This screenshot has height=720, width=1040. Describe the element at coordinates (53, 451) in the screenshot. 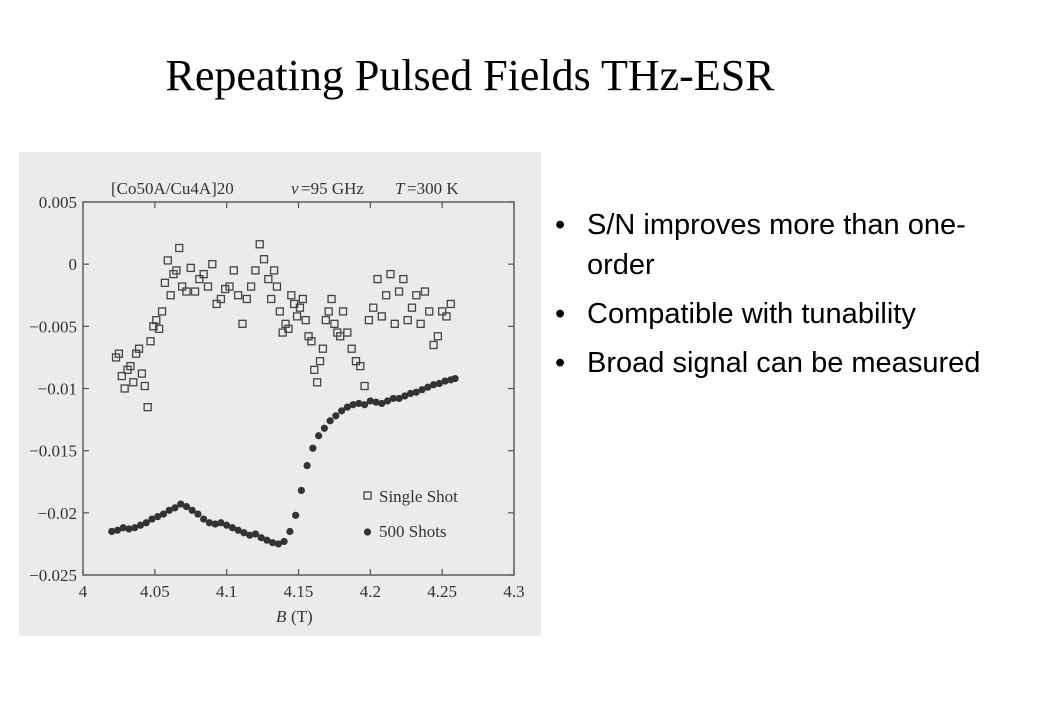

I see `y-tick-label: −0.015` at that location.